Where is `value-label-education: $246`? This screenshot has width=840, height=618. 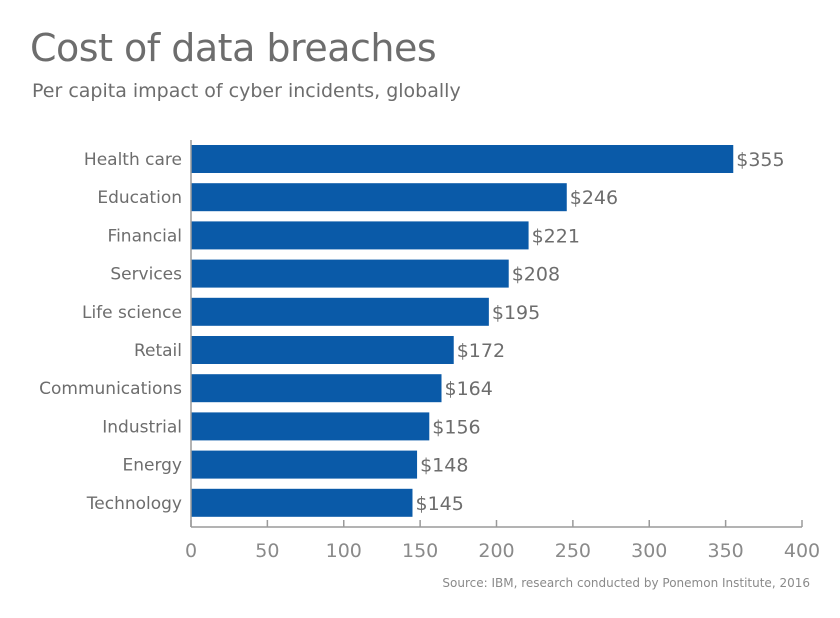 value-label-education: $246 is located at coordinates (594, 198).